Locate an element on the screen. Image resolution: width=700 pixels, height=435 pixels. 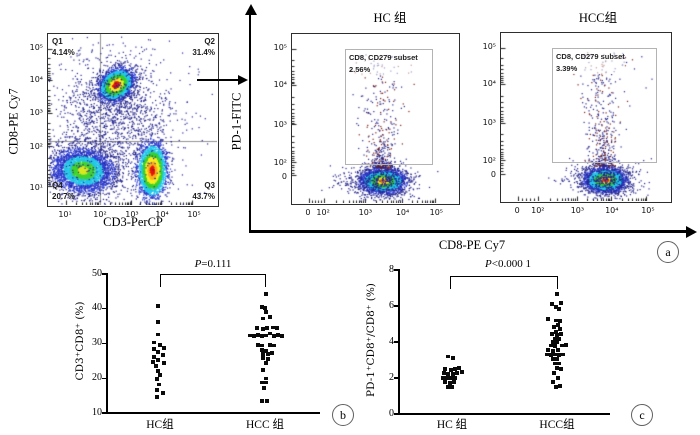
flow-y-tick-label: 10⁵ is located at coordinates (489, 46).